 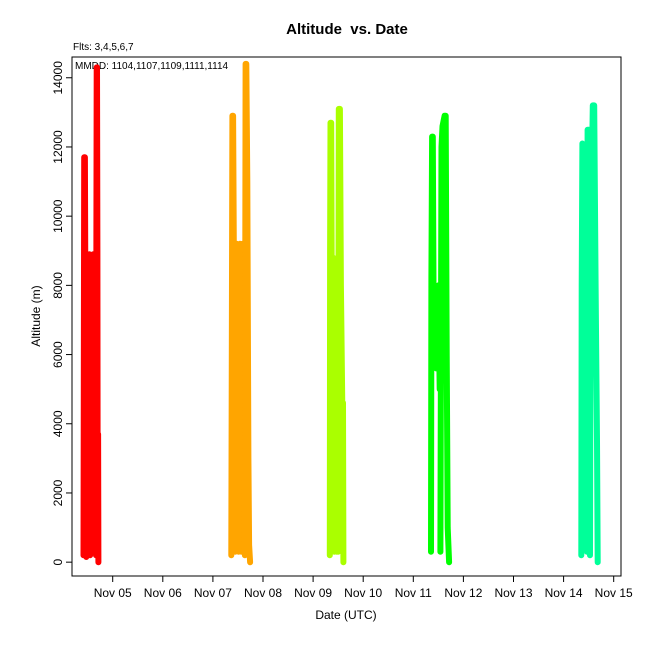 What do you see at coordinates (58, 285) in the screenshot?
I see `y-tick-label: 8000` at bounding box center [58, 285].